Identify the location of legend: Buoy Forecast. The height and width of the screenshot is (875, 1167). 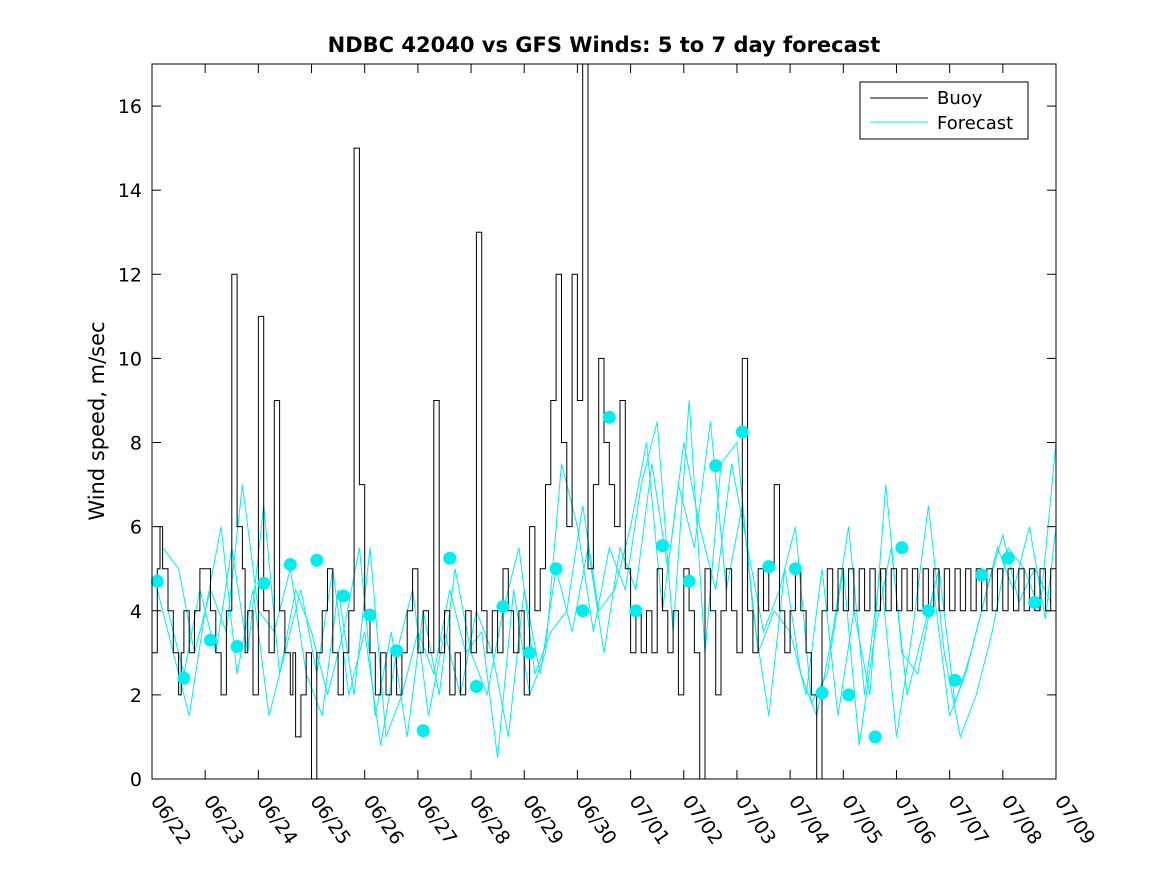
(944, 110).